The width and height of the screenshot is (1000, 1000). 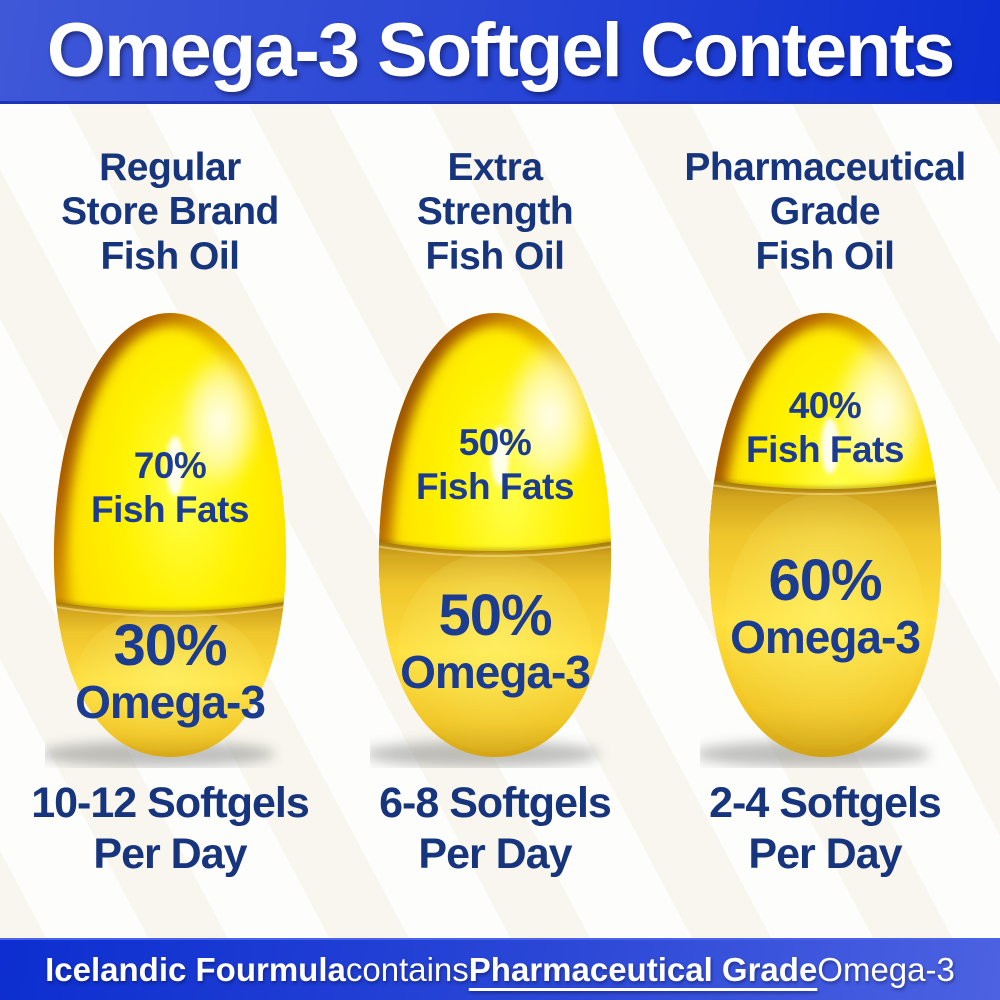 I want to click on omega3-label-group: 60% Omega-3, so click(x=825, y=605).